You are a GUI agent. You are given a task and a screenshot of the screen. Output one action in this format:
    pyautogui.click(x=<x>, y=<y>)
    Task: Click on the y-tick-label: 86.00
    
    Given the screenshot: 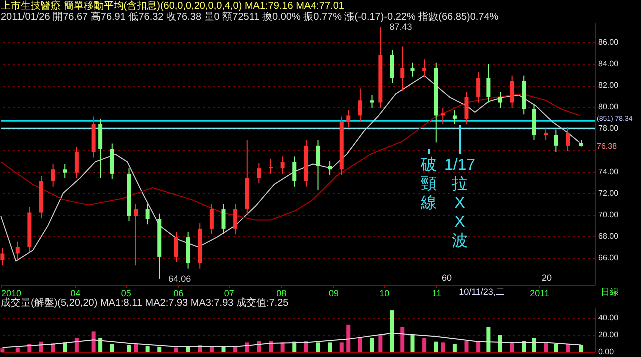 What is the action you would take?
    pyautogui.click(x=609, y=42)
    